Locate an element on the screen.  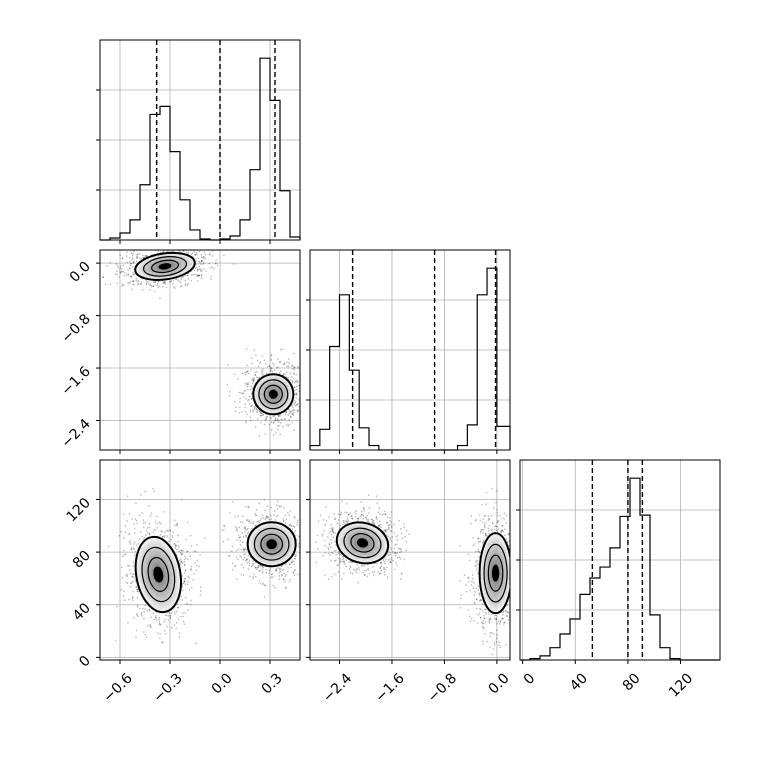
y-tick-label: 0.0 is located at coordinates (80, 272).